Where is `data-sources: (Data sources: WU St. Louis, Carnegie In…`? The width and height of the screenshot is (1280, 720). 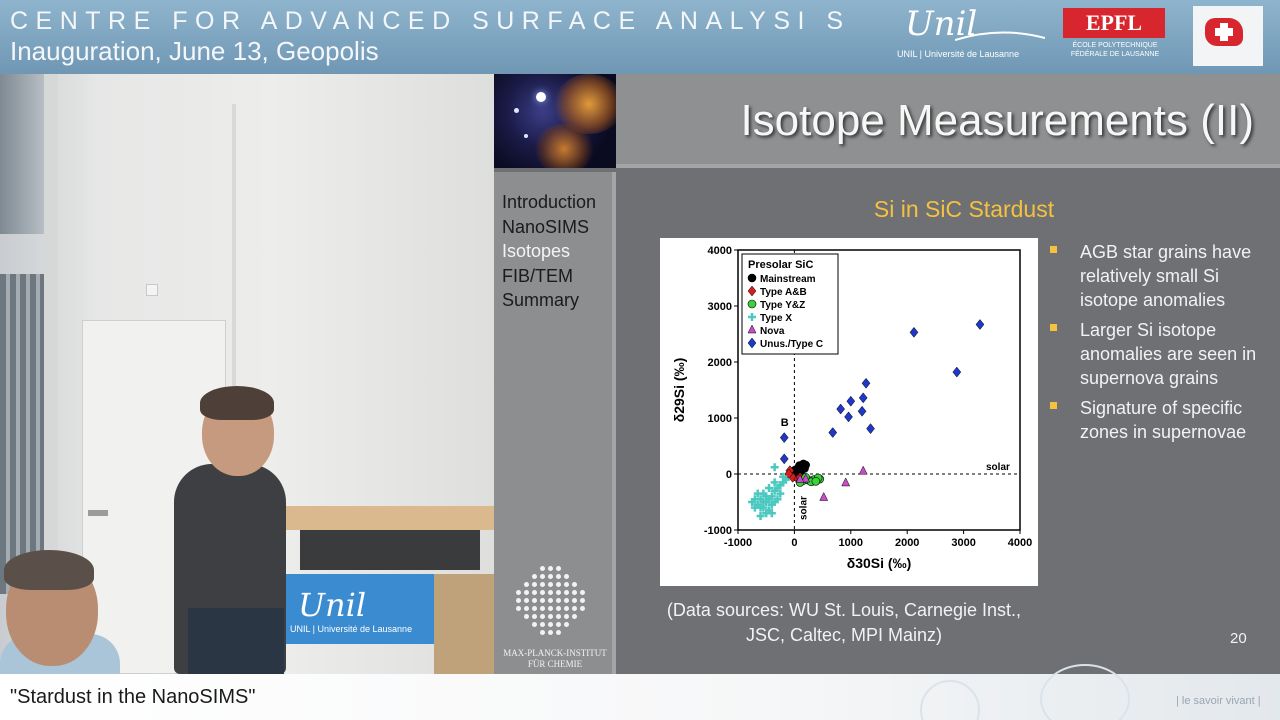
data-sources: (Data sources: WU St. Louis, Carnegie In… is located at coordinates (844, 623).